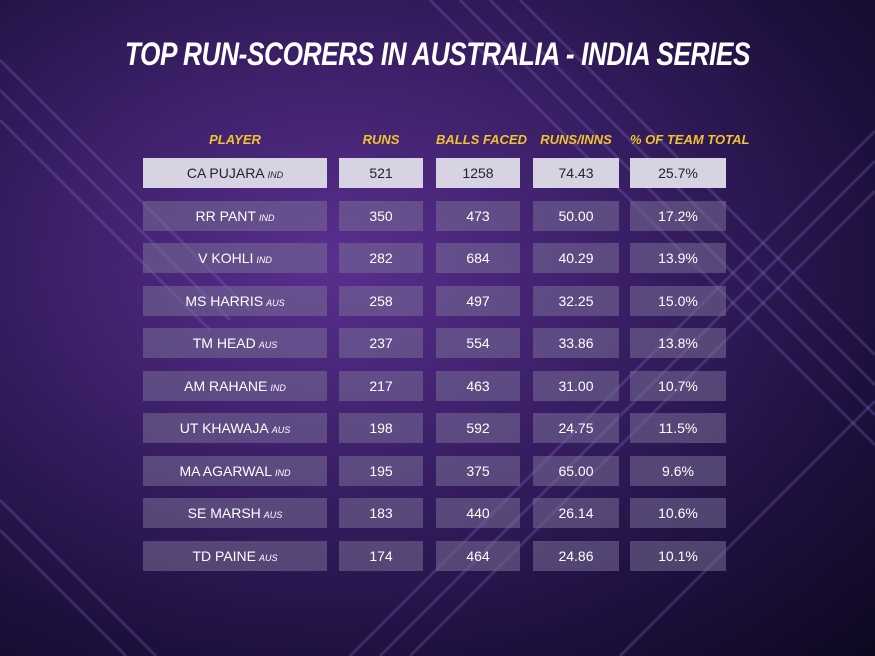 Image resolution: width=875 pixels, height=656 pixels. What do you see at coordinates (225, 216) in the screenshot?
I see `player-name: RR PANT` at bounding box center [225, 216].